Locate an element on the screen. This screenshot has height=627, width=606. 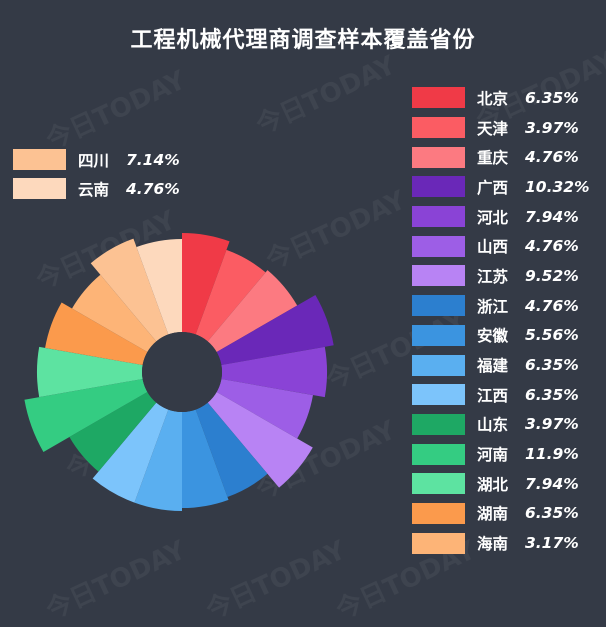
legend-label: 四川 is located at coordinates (94, 160).